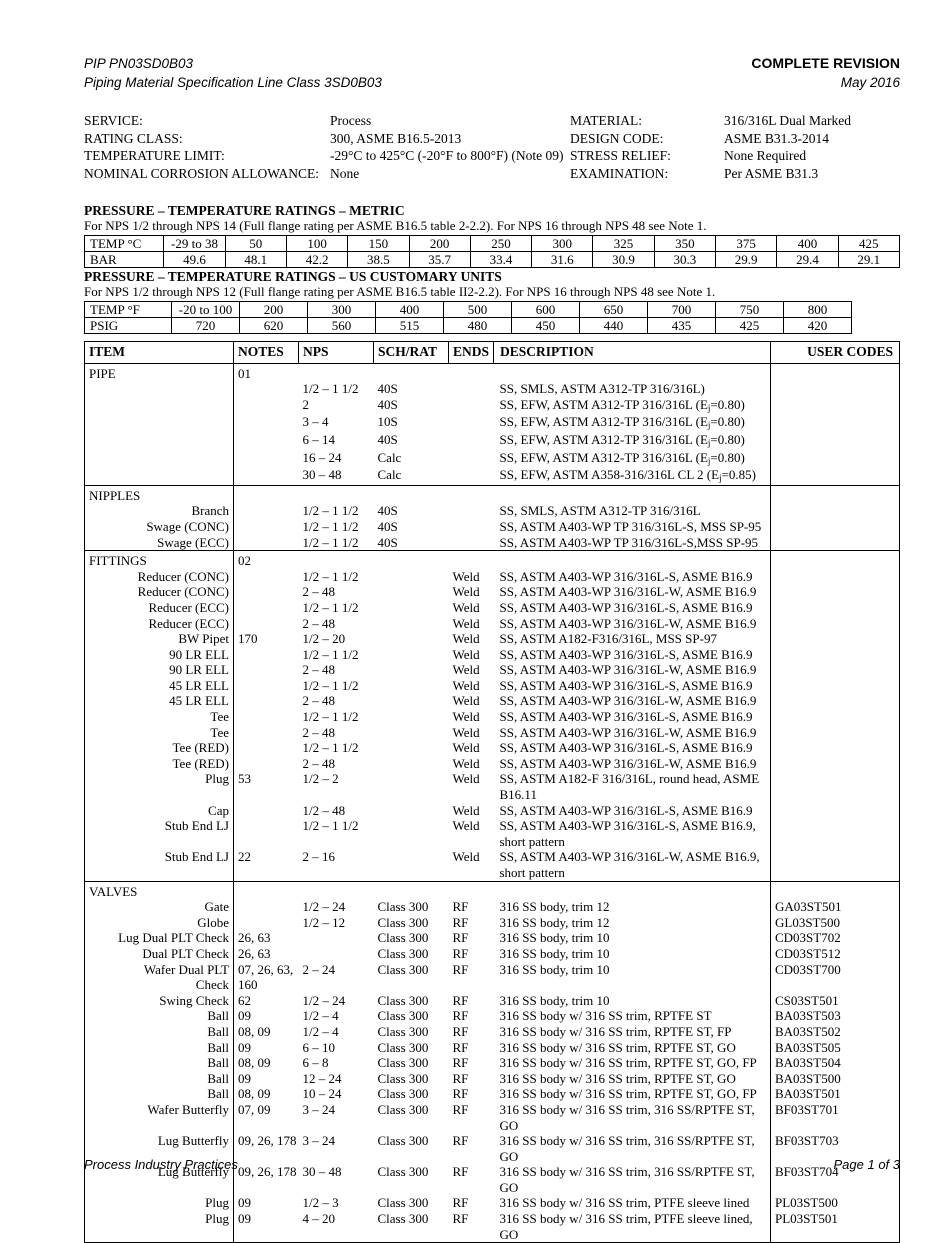 Image resolution: width=950 pixels, height=1243 pixels. What do you see at coordinates (320, 1203) in the screenshot?
I see `cell-nps: 1/2 – 3` at bounding box center [320, 1203].